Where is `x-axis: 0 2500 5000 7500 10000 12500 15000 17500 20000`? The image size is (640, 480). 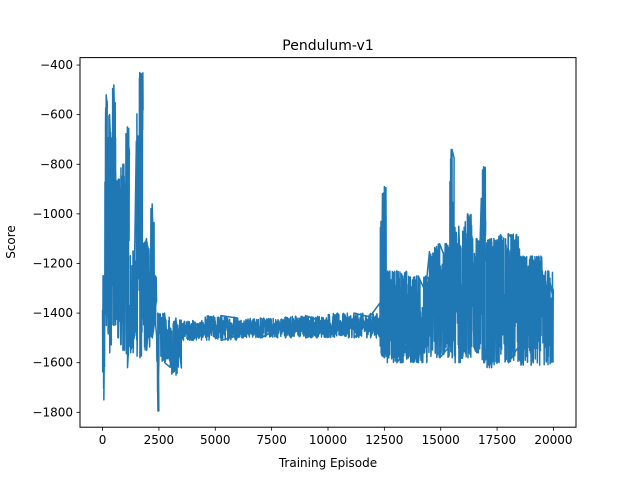 x-axis: 0 2500 5000 7500 10000 12500 15000 17500 20000 is located at coordinates (336, 437).